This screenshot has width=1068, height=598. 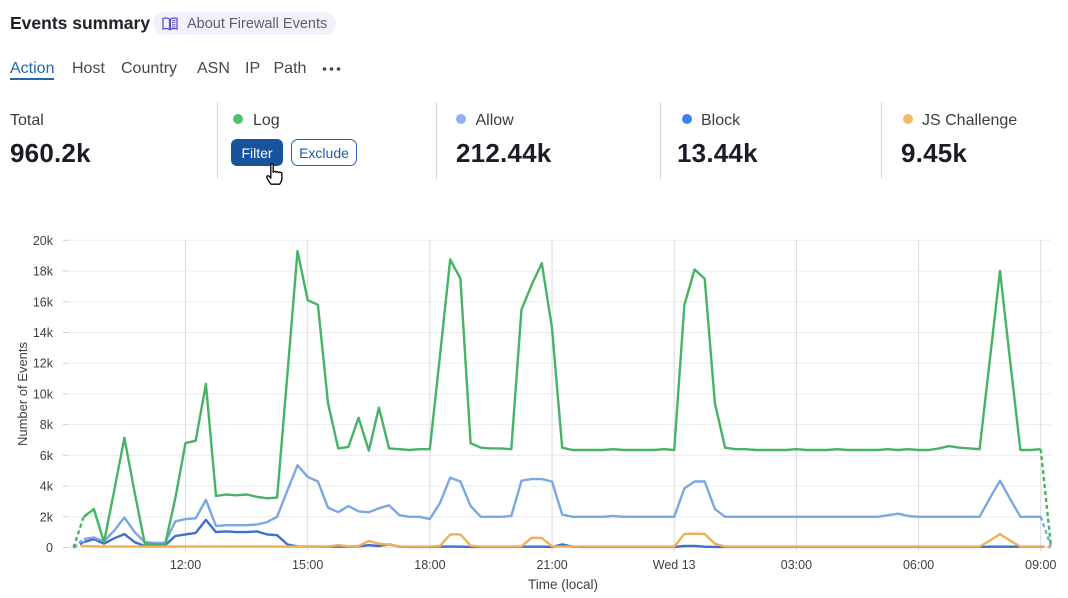 What do you see at coordinates (43, 394) in the screenshot?
I see `svg-text: 10k` at bounding box center [43, 394].